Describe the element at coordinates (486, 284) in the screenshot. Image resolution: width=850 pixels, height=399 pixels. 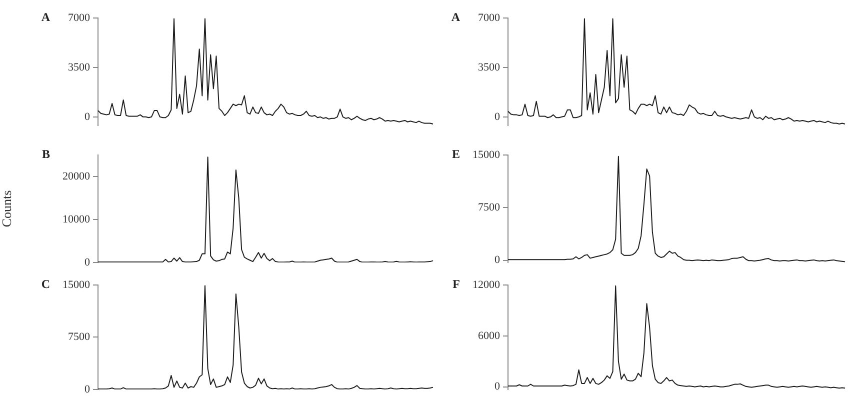
I see `y-tick-label: 12000` at that location.